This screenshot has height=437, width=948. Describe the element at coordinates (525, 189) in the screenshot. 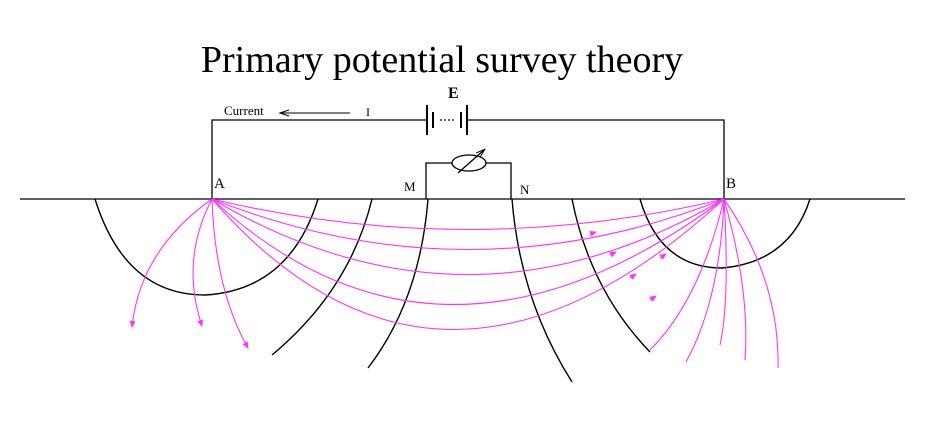

I see `electrode-n: N` at that location.